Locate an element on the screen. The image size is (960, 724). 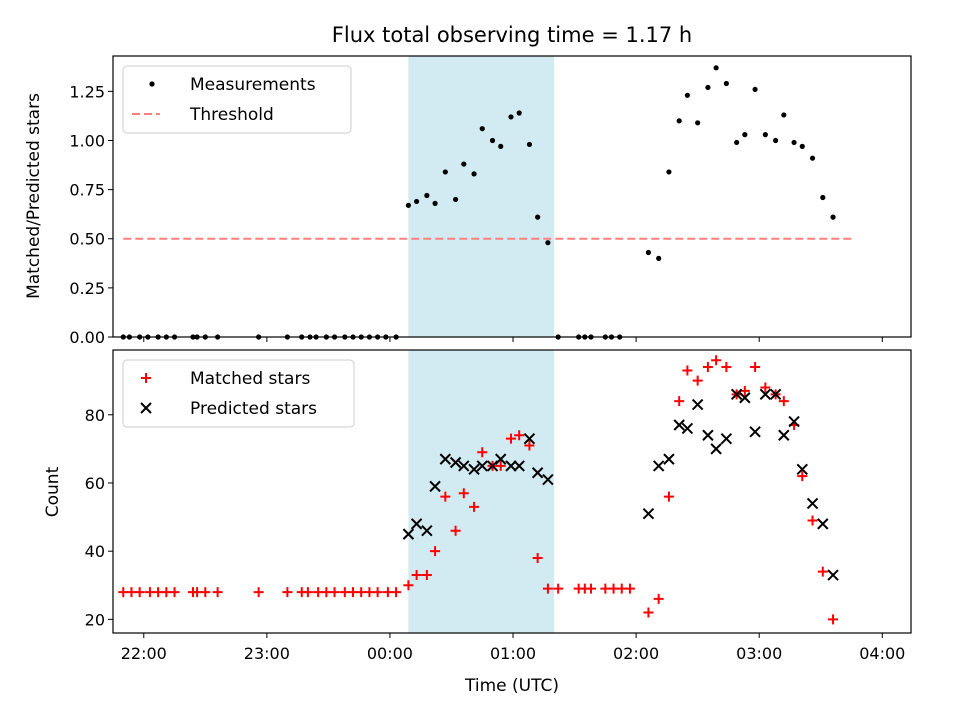
bottom-y-axis-label: Count is located at coordinates (53, 491).